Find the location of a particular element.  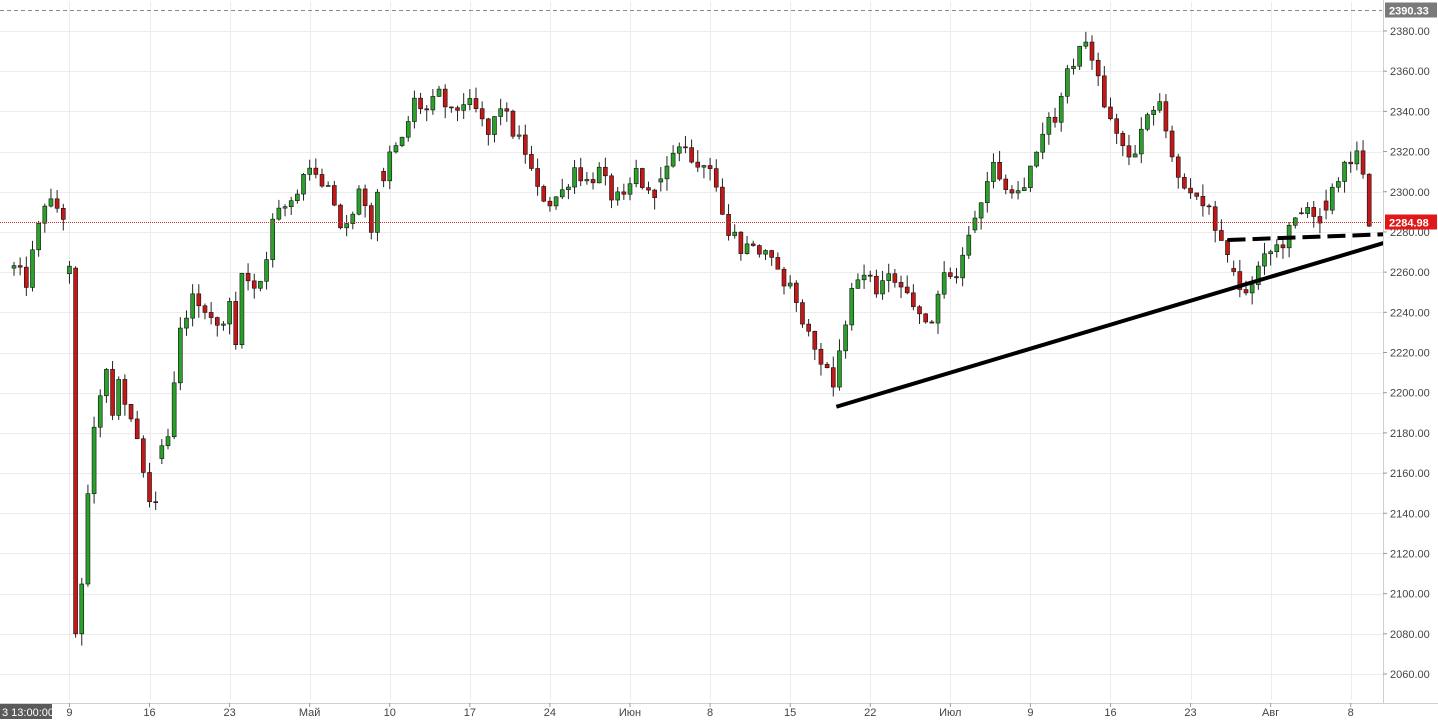

y-tick-label: 2100.00 is located at coordinates (1410, 595).